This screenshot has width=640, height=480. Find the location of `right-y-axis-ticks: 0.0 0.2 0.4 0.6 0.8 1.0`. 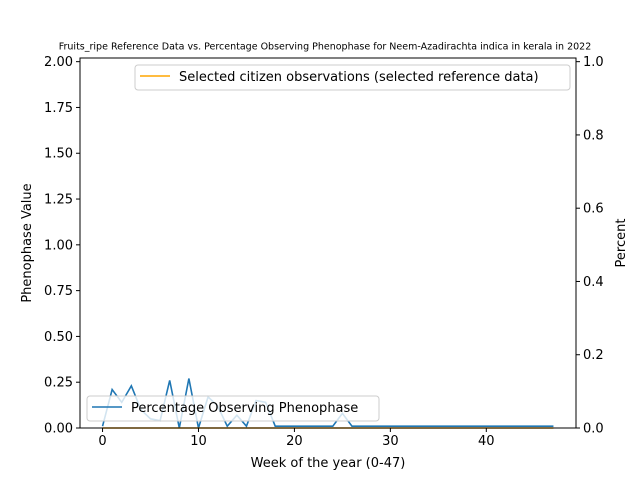

right-y-axis-ticks: 0.0 0.2 0.4 0.6 0.8 1.0 is located at coordinates (590, 246).